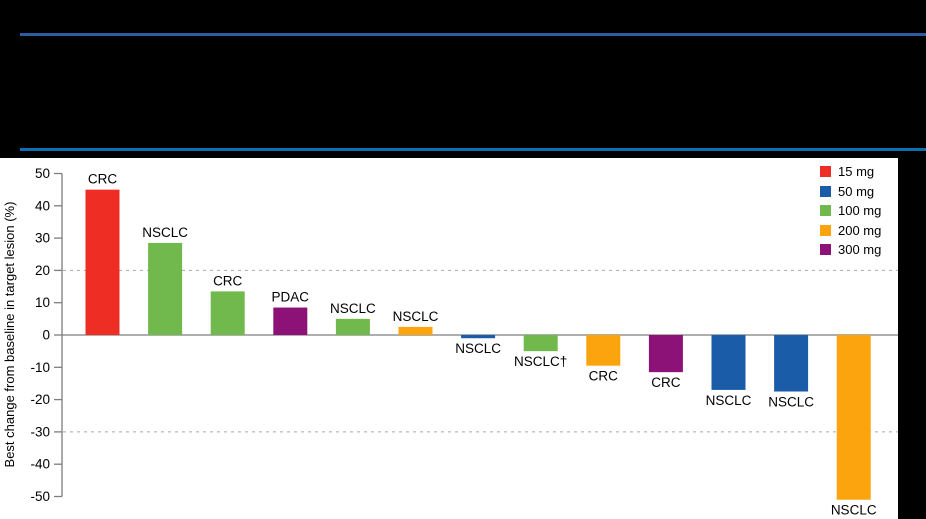 Image resolution: width=926 pixels, height=519 pixels. What do you see at coordinates (860, 211) in the screenshot?
I see `legend-label: 100 mg` at bounding box center [860, 211].